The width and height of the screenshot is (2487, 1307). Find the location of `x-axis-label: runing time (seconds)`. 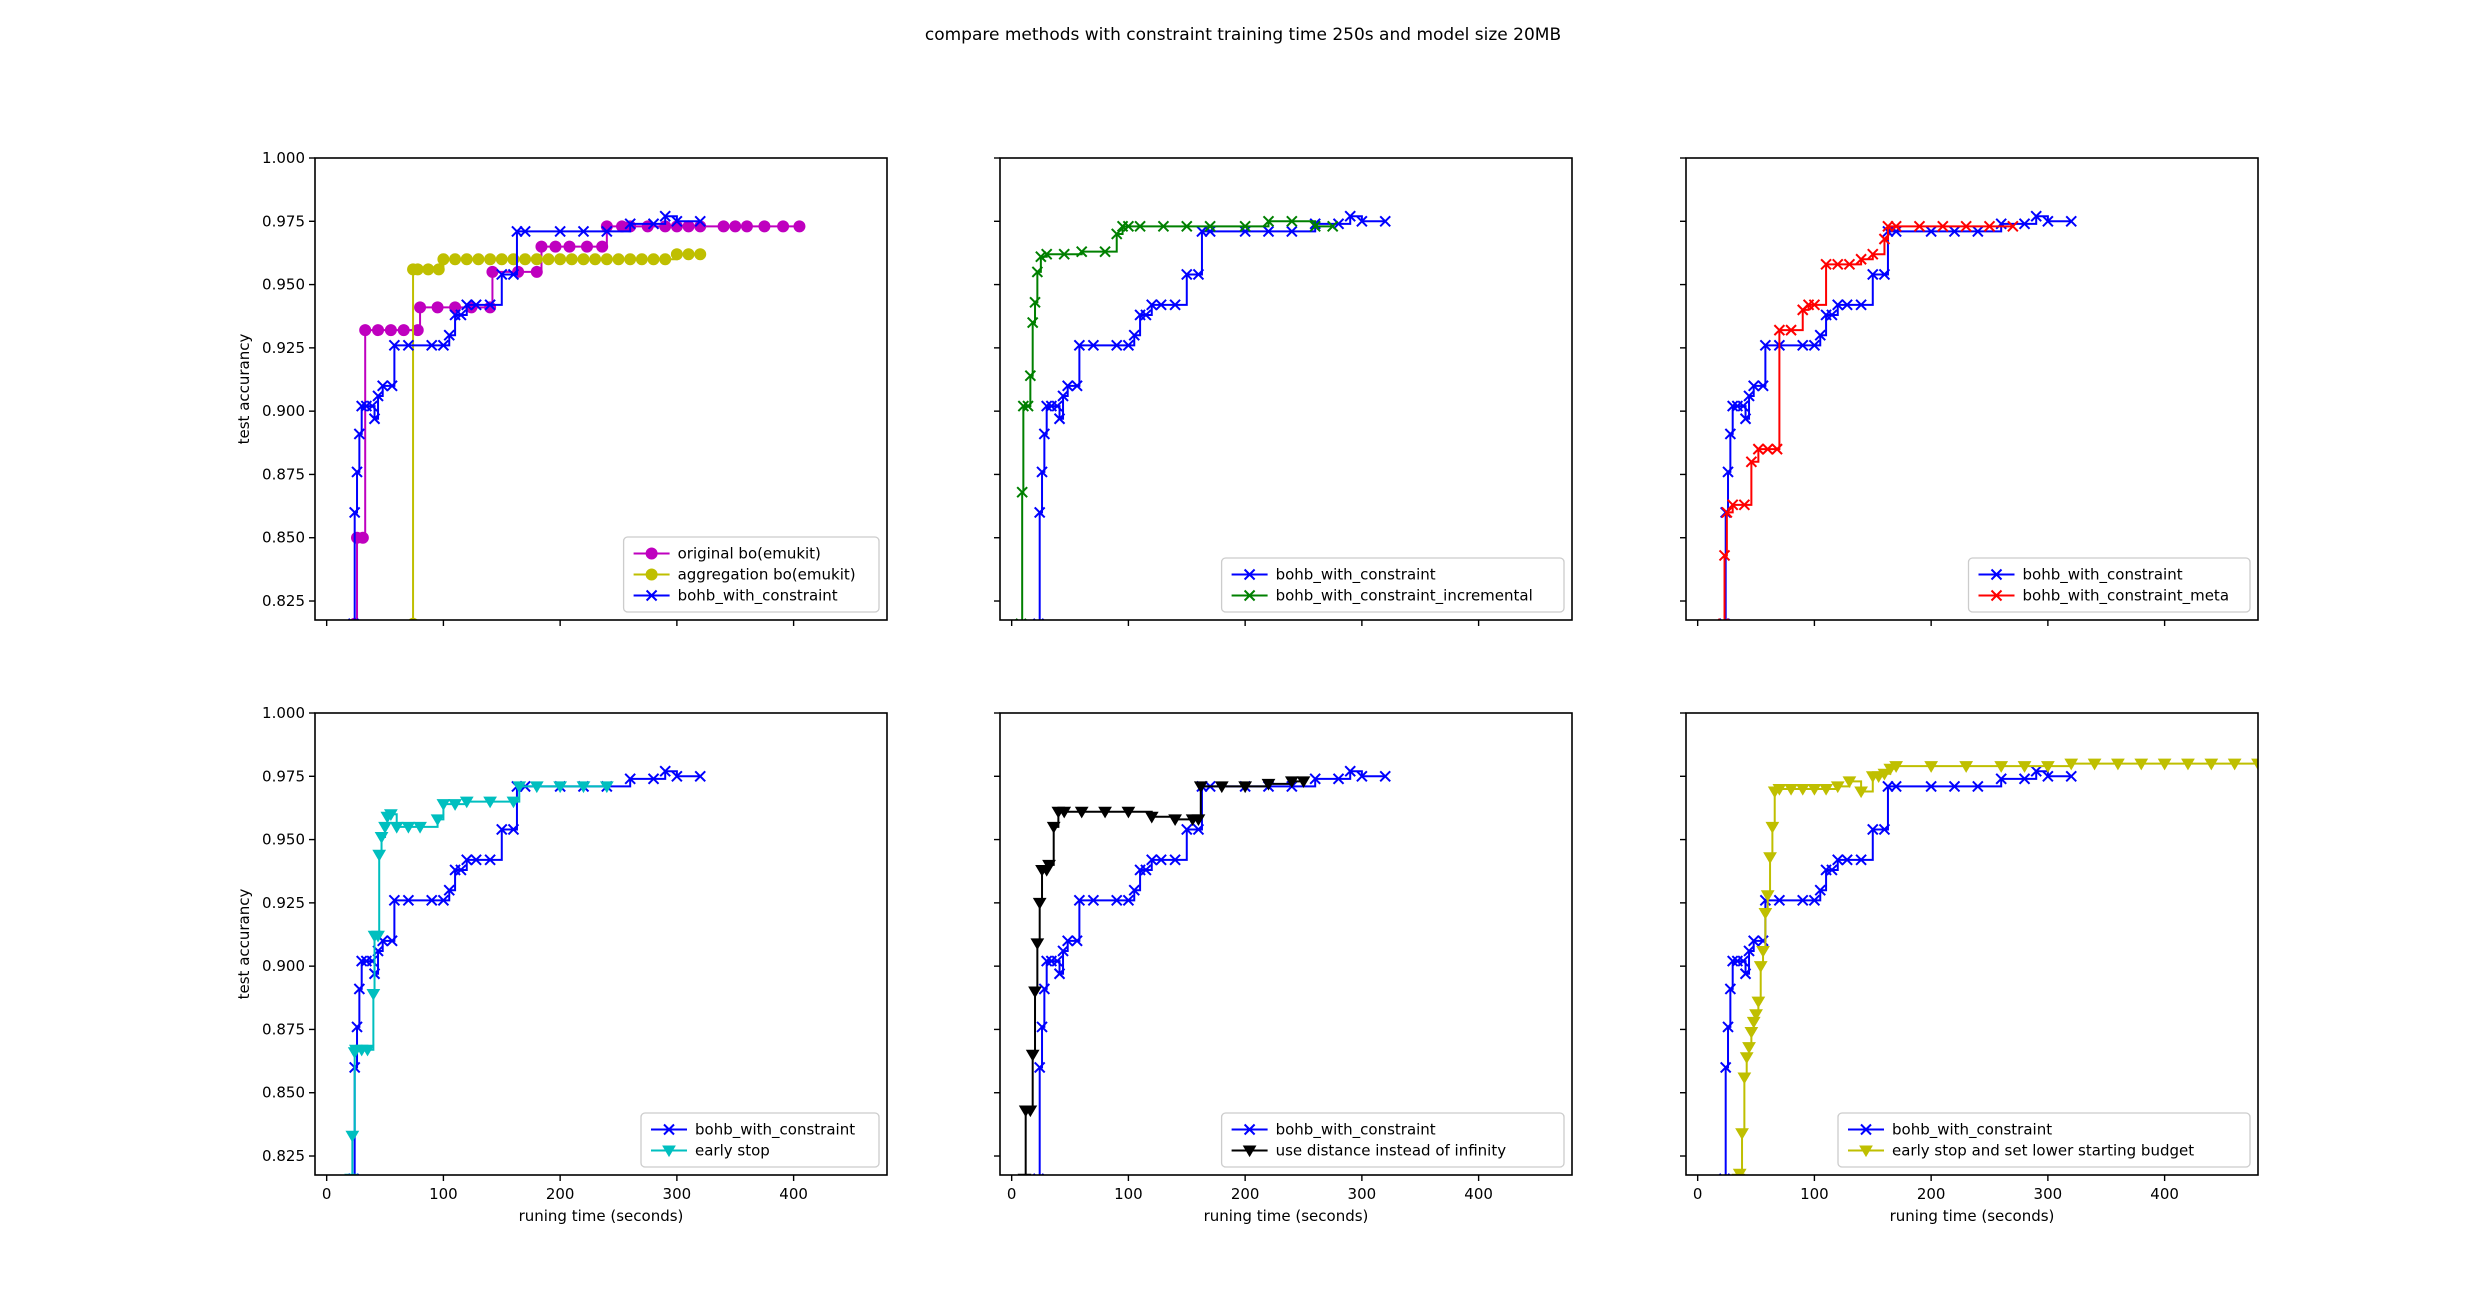

x-axis-label: runing time (seconds) is located at coordinates (1972, 1216).